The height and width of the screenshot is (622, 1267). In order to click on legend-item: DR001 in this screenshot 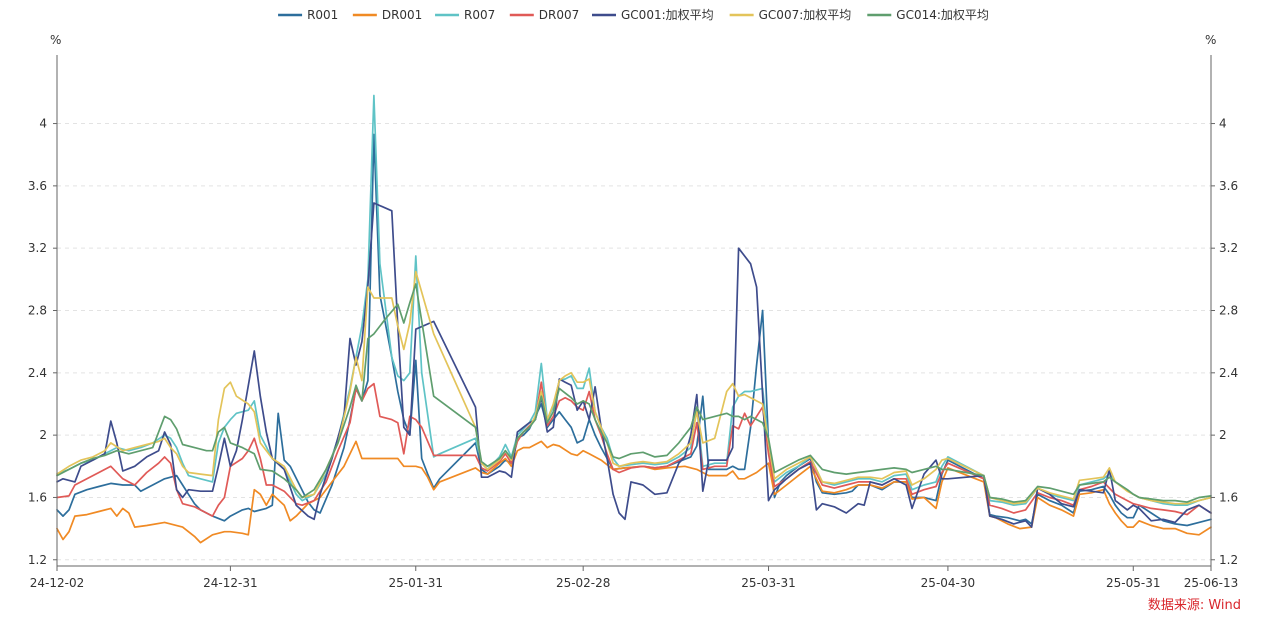, I will do `click(387, 15)`.